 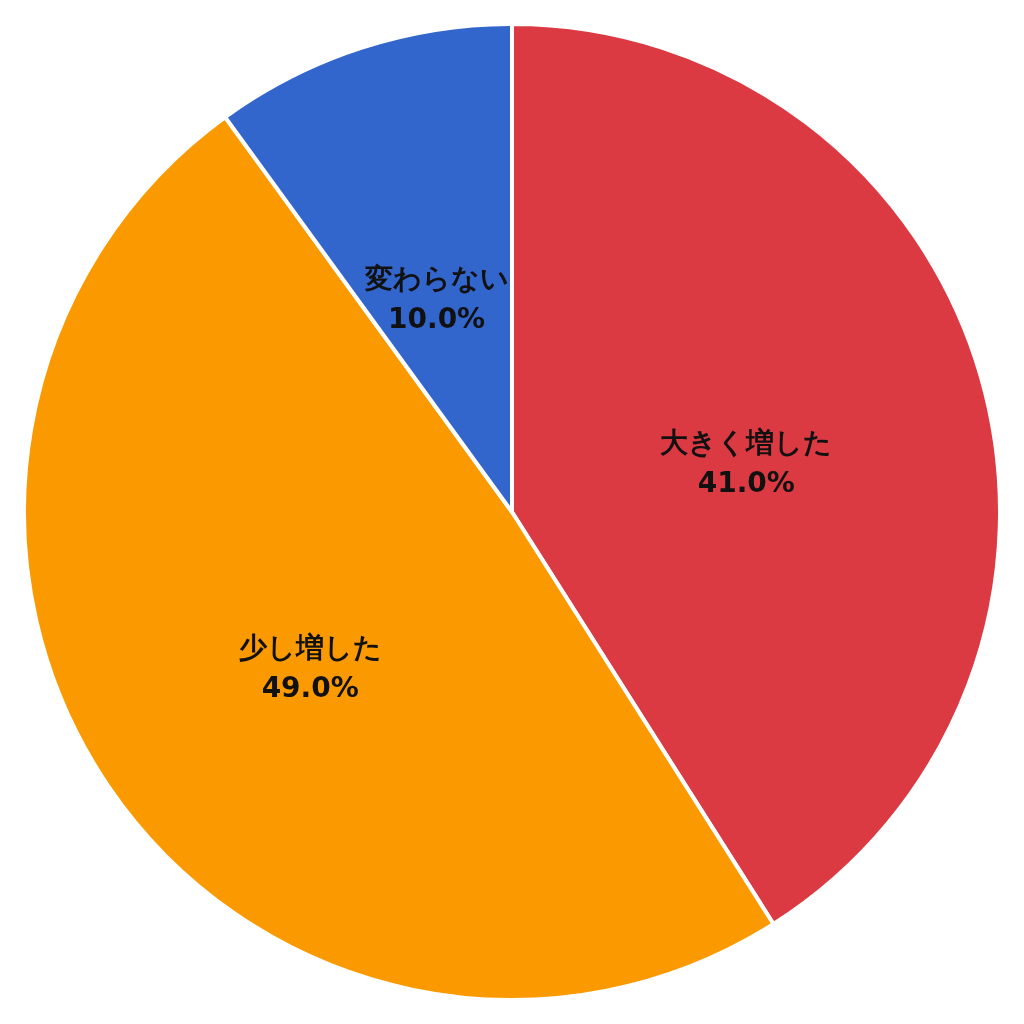 I want to click on slice-label: 変わらない, so click(x=436, y=278).